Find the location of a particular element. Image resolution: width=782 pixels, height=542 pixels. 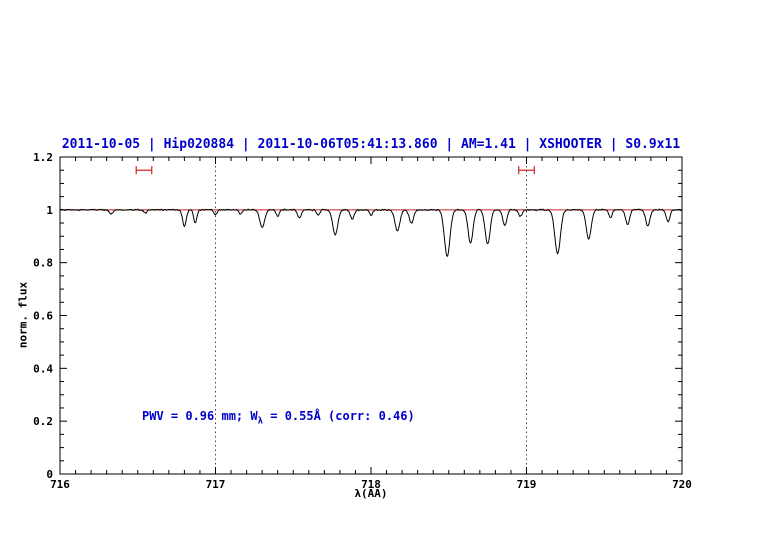

y-tick-label: 0 is located at coordinates (49, 474).